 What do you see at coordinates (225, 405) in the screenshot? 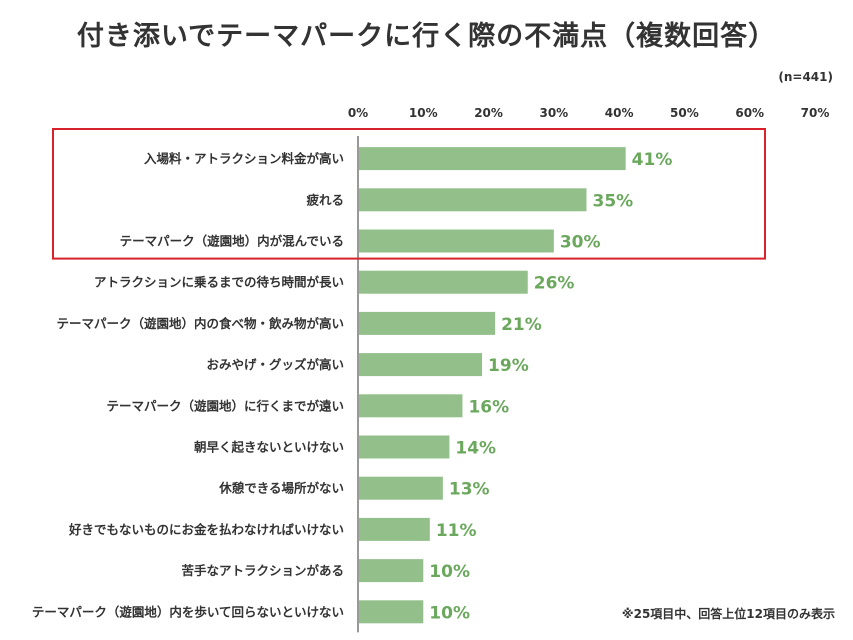
I see `category-label: テーマパーク（遊園地）に行くまでが遠い` at bounding box center [225, 405].